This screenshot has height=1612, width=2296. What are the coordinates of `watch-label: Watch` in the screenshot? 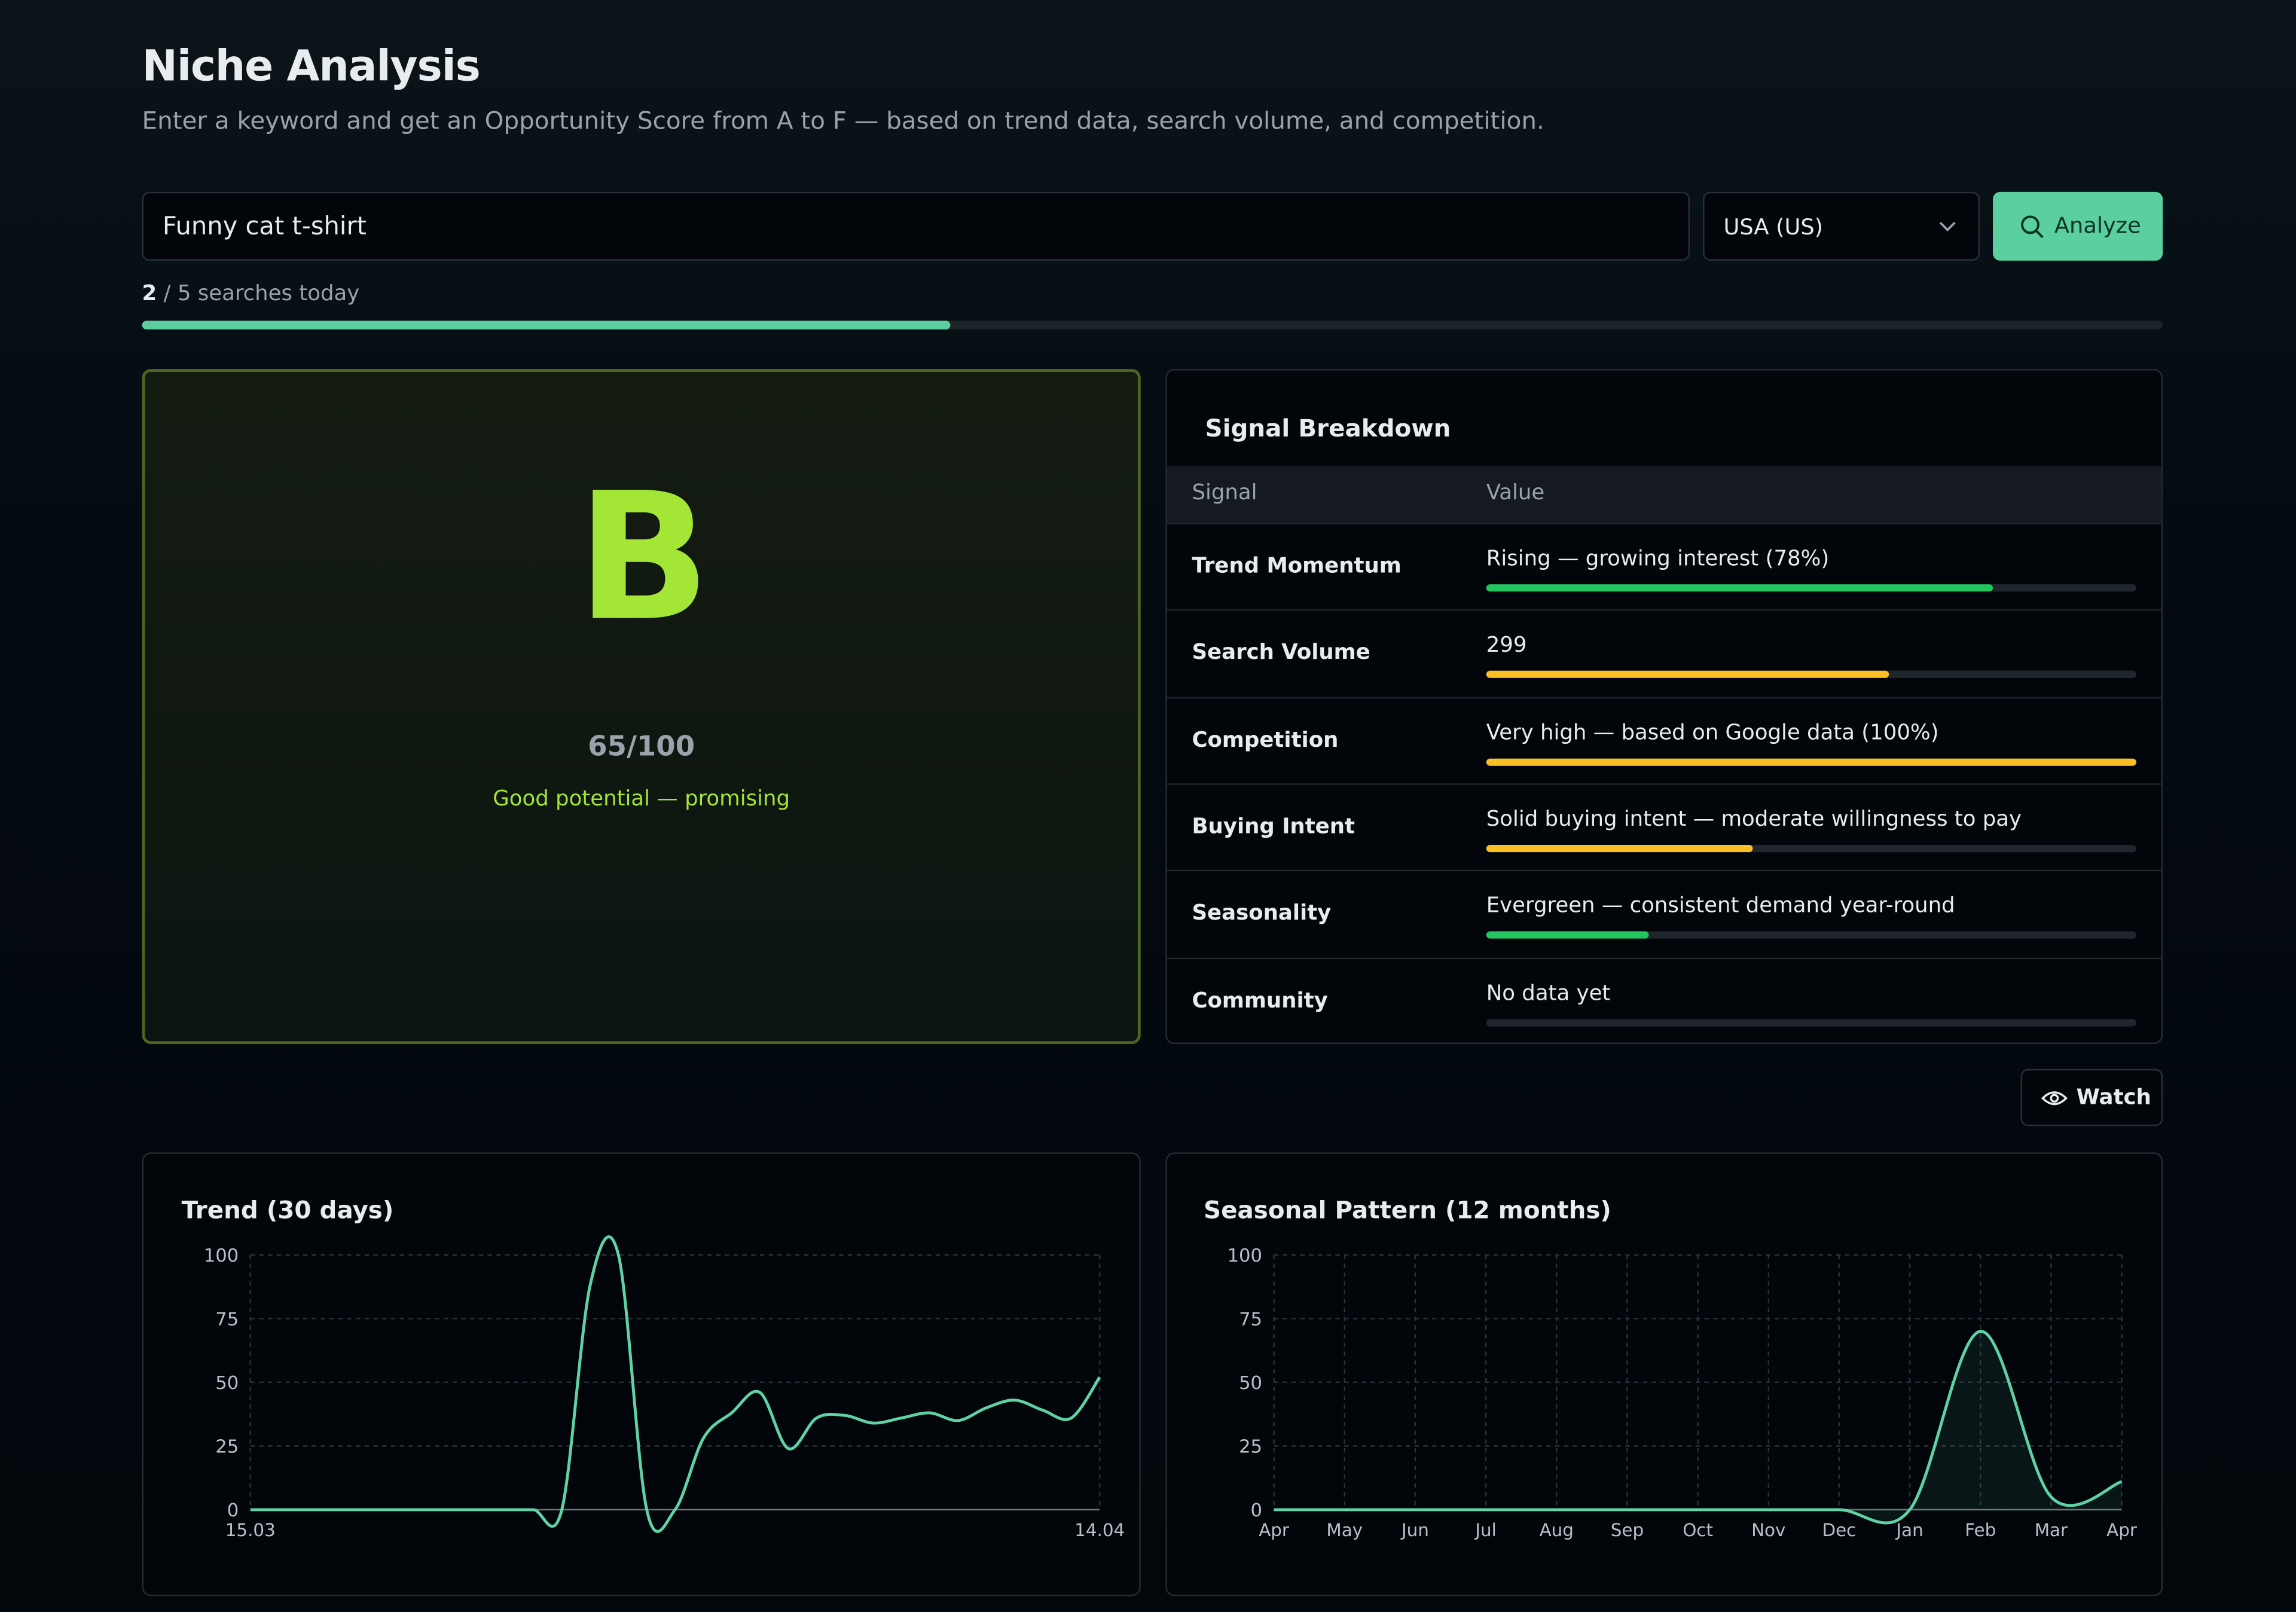 It's located at (2113, 1098).